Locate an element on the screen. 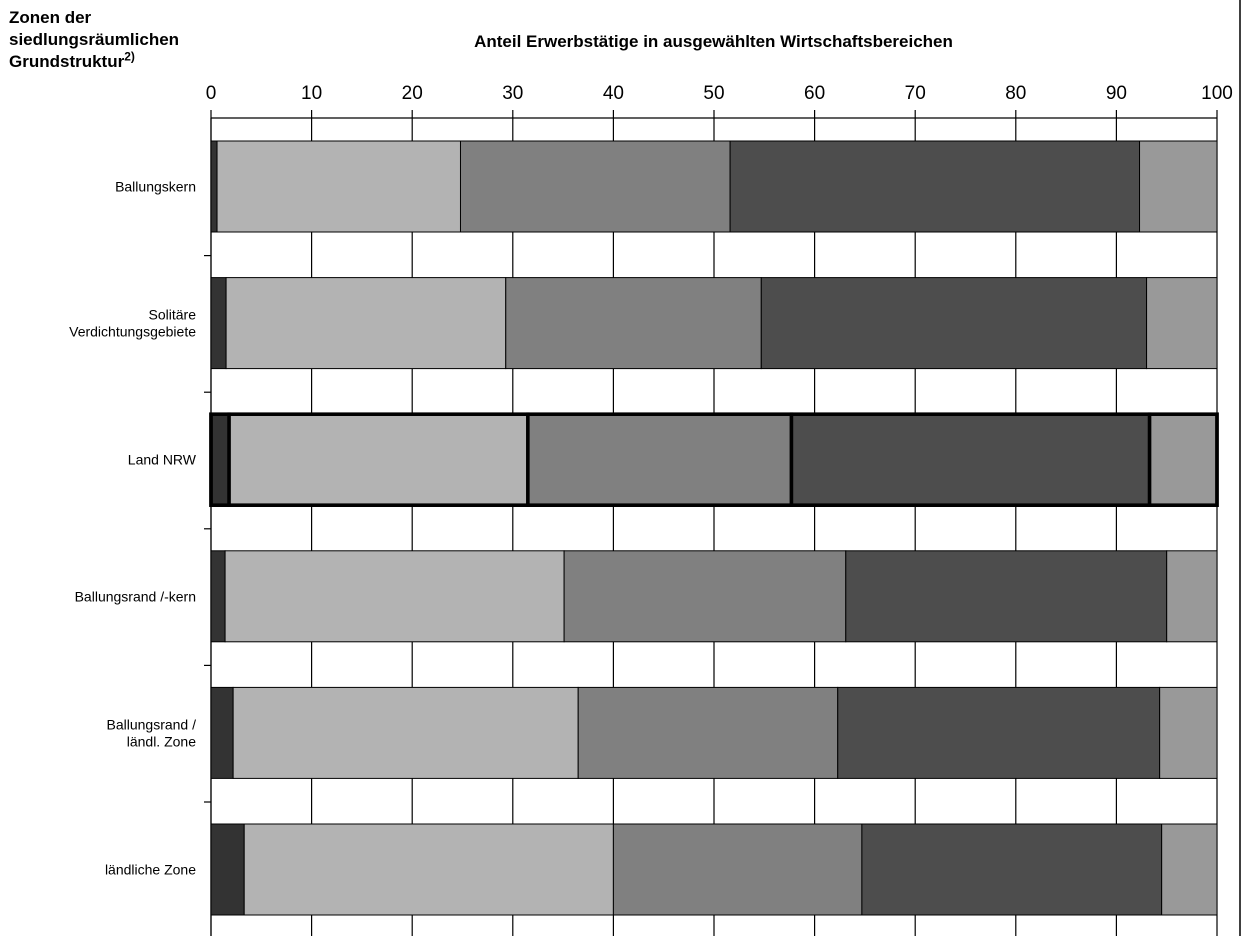  category-label: ländliche Zone is located at coordinates (150, 870).